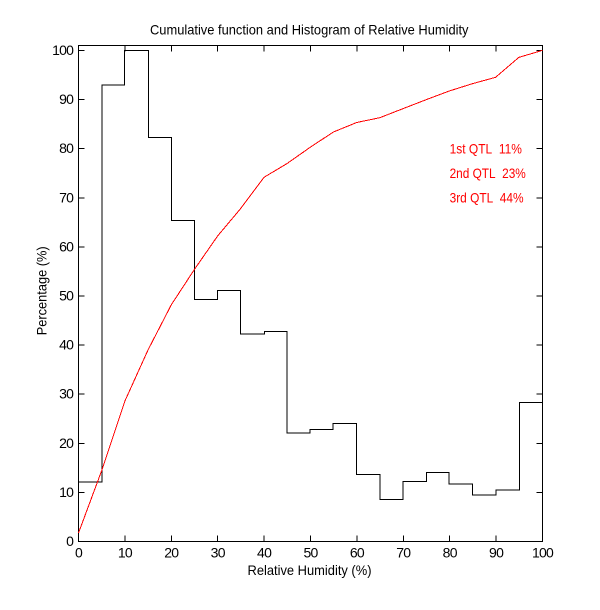 This screenshot has height=610, width=600. Describe the element at coordinates (487, 197) in the screenshot. I see `svg-text: 3rd QTL 44%` at that location.